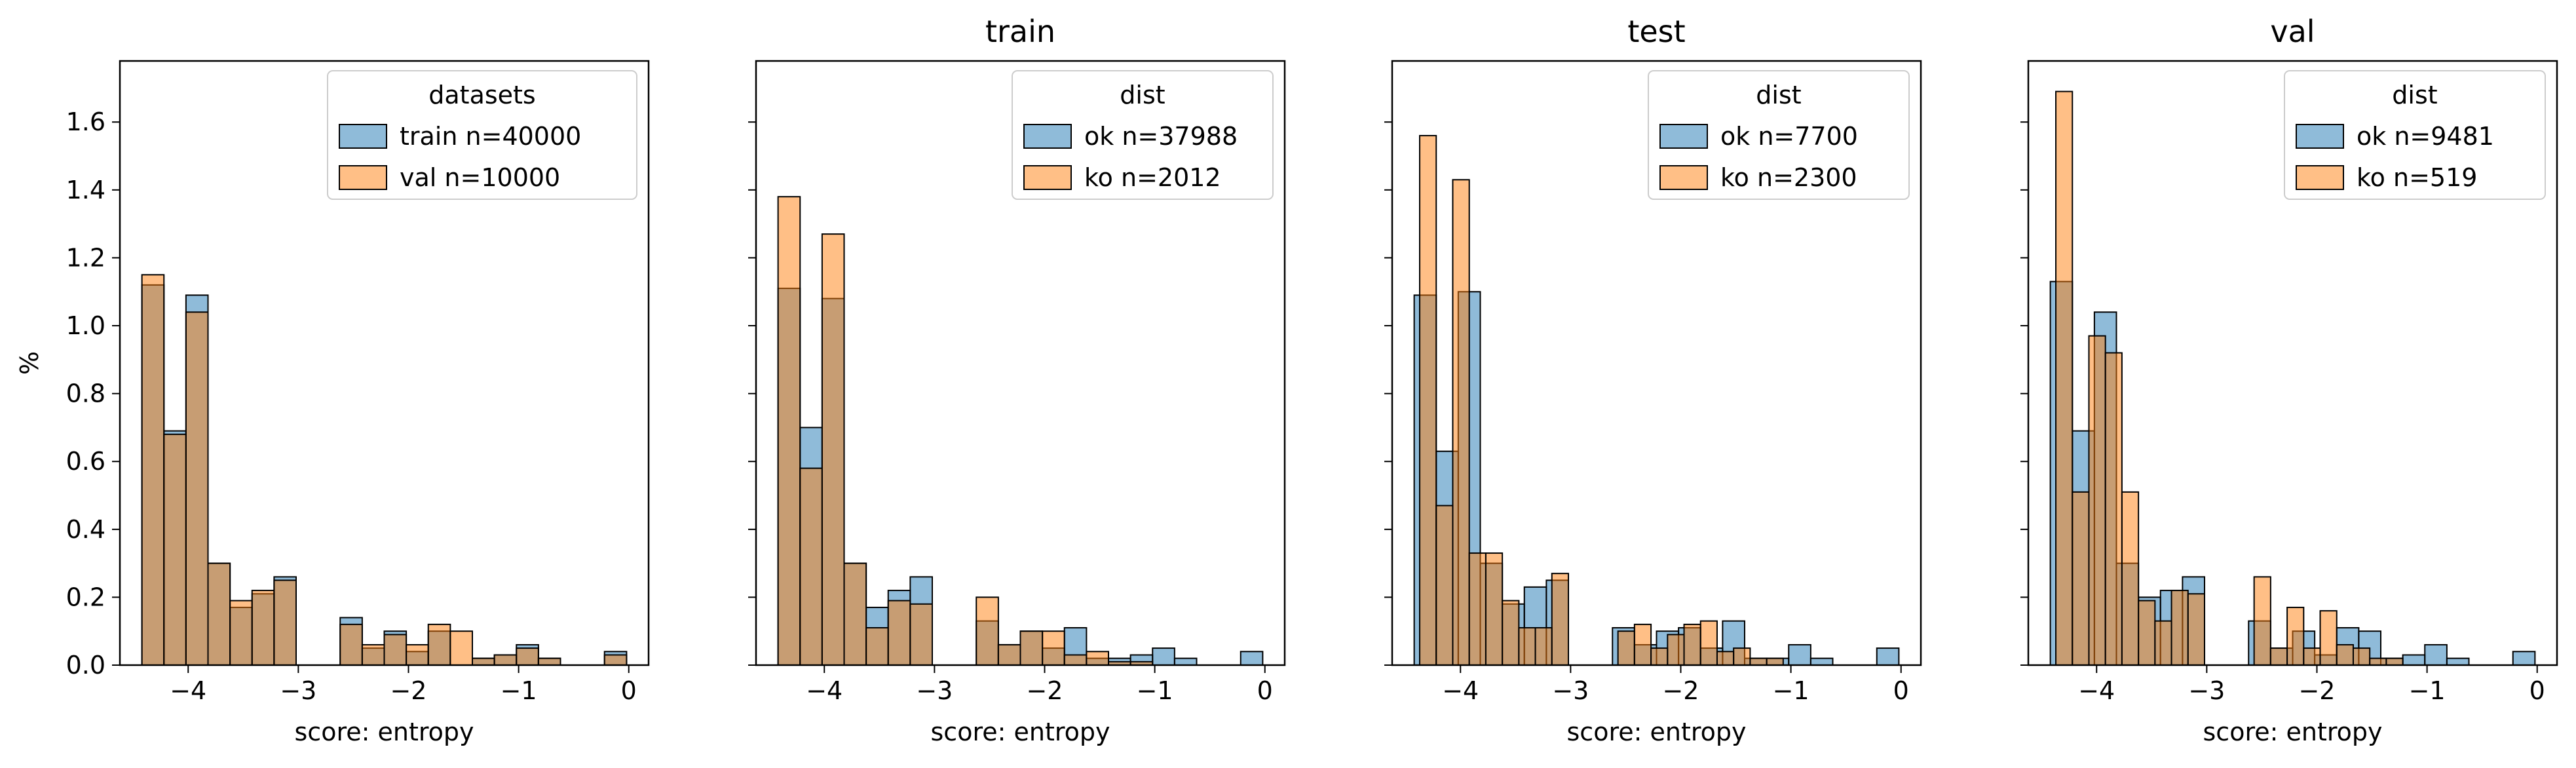 Image resolution: width=2576 pixels, height=768 pixels. What do you see at coordinates (86, 665) in the screenshot?
I see `y-tick-label: 0.0` at bounding box center [86, 665].